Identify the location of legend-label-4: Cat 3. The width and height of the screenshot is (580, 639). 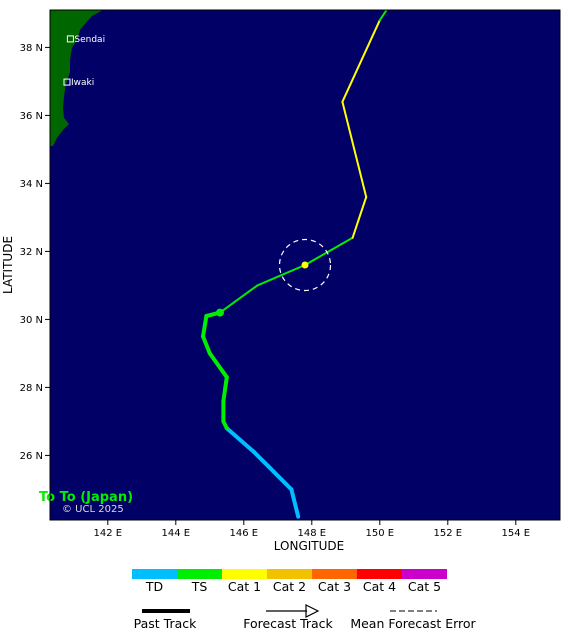
(334, 586).